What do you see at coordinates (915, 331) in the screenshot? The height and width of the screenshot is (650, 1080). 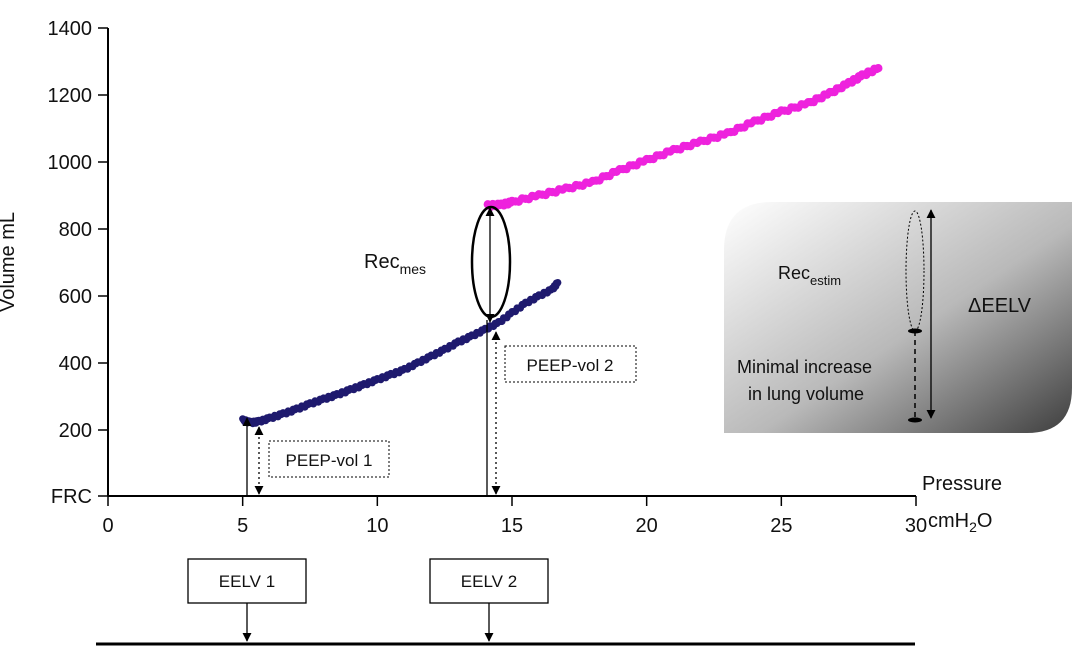 I see `minimal-top-marker` at bounding box center [915, 331].